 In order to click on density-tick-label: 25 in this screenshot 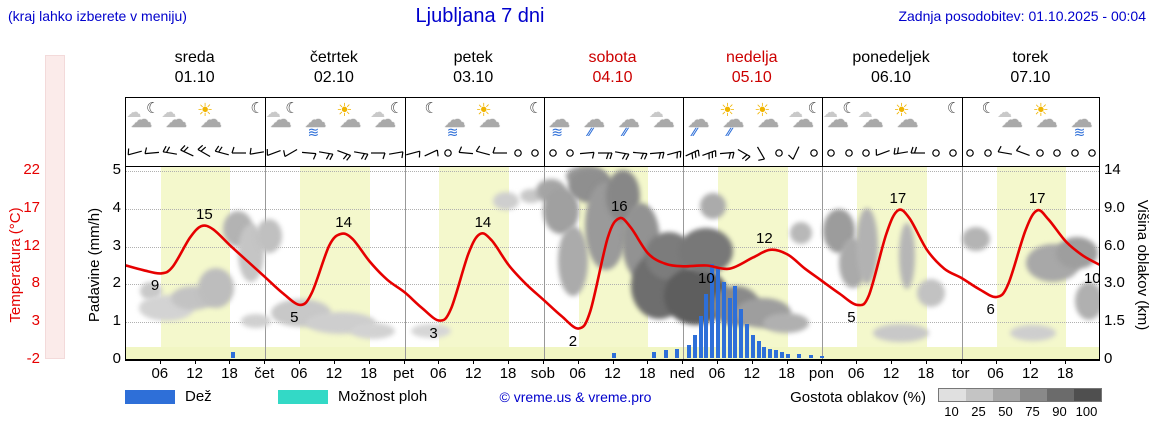, I will do `click(978, 411)`.